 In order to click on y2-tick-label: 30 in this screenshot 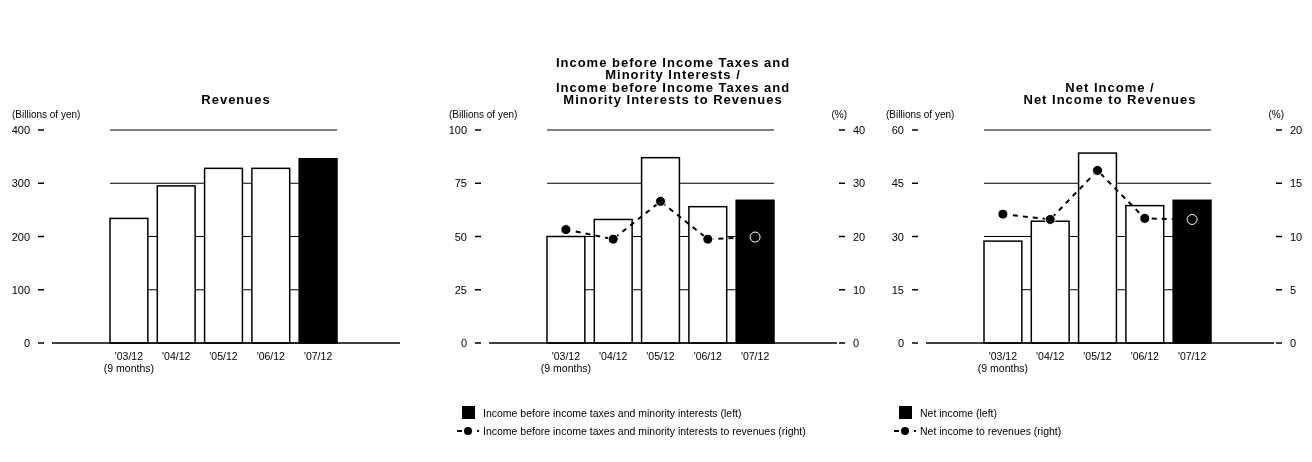, I will do `click(859, 183)`.